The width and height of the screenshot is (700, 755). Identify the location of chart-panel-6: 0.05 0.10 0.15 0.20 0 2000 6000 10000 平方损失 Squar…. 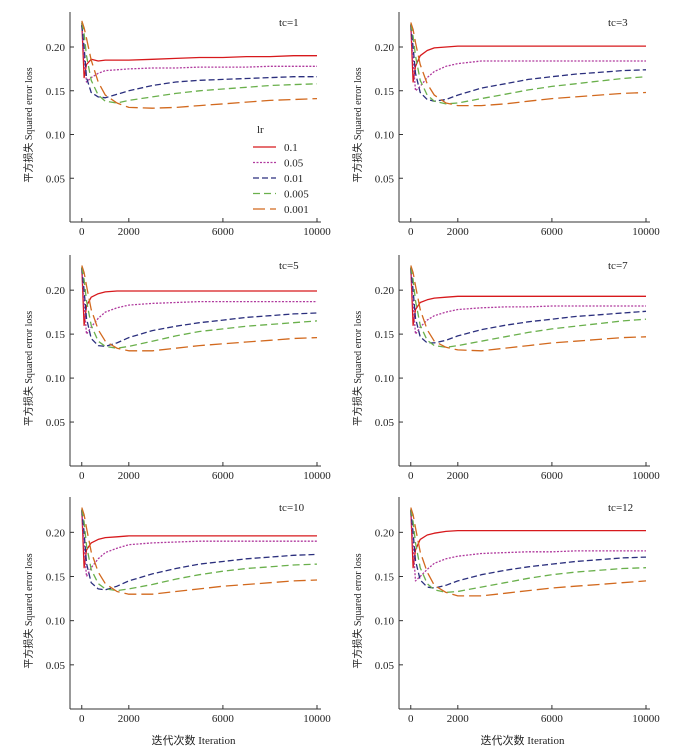
(505, 622).